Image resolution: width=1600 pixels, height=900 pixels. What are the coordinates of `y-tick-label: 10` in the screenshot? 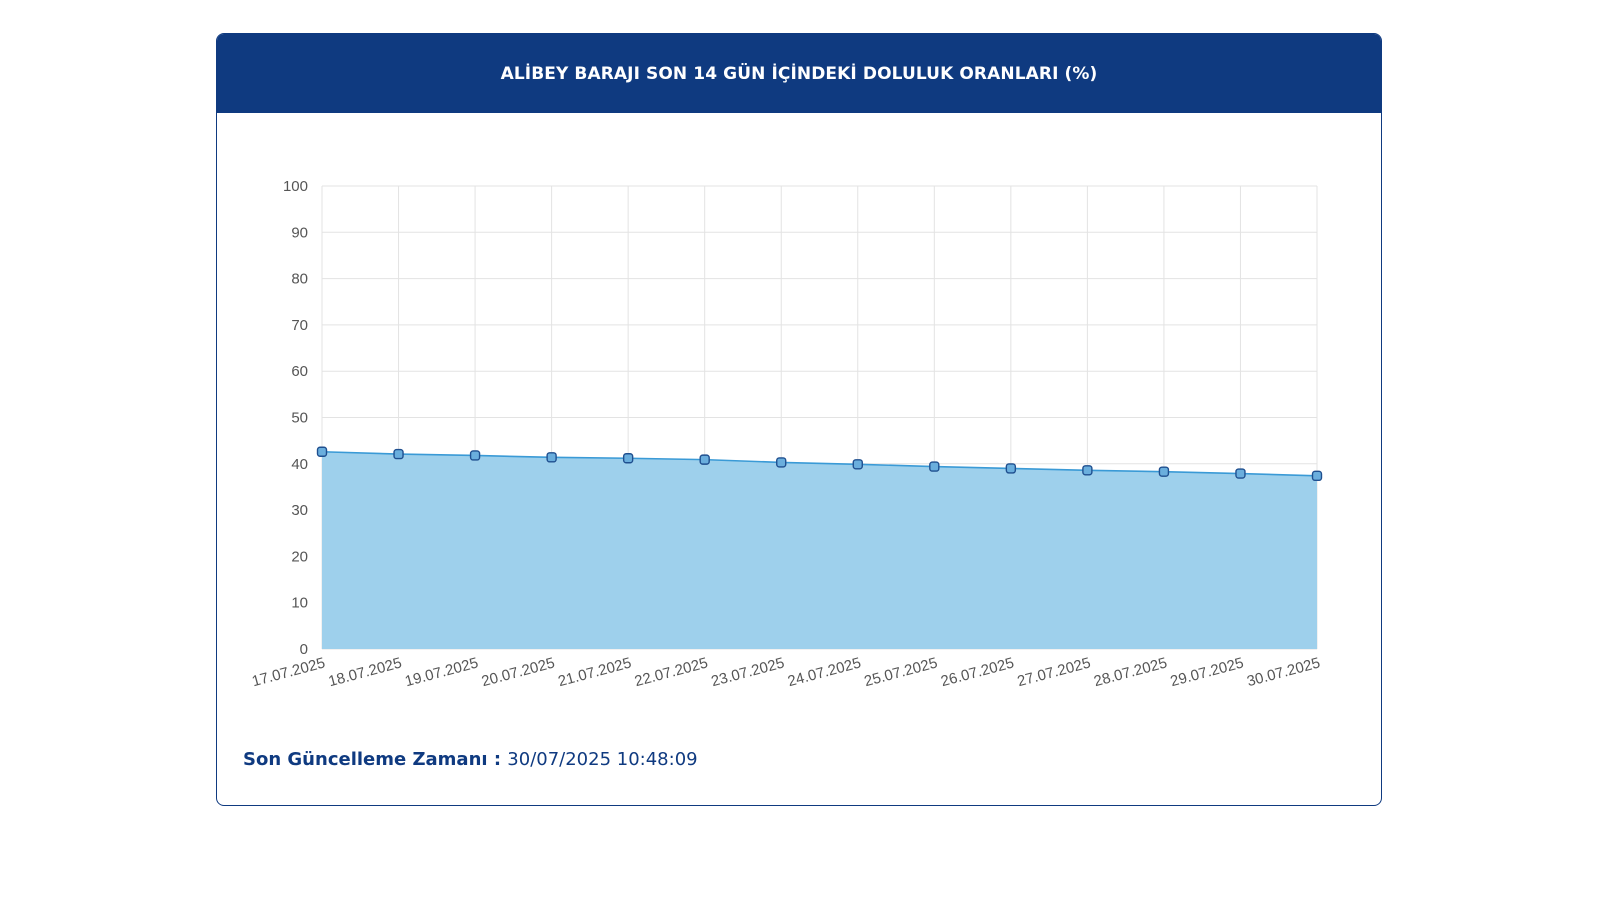 It's located at (299, 603).